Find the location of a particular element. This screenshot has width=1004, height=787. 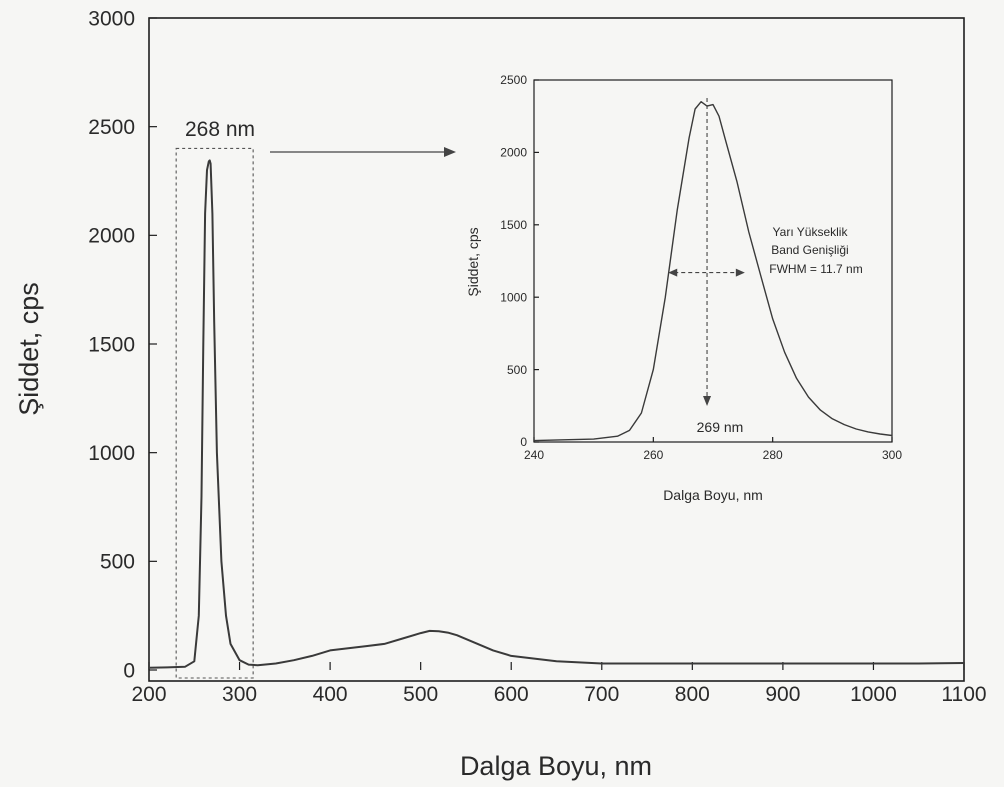

inset-y-tick-label: 2500 is located at coordinates (513, 80).